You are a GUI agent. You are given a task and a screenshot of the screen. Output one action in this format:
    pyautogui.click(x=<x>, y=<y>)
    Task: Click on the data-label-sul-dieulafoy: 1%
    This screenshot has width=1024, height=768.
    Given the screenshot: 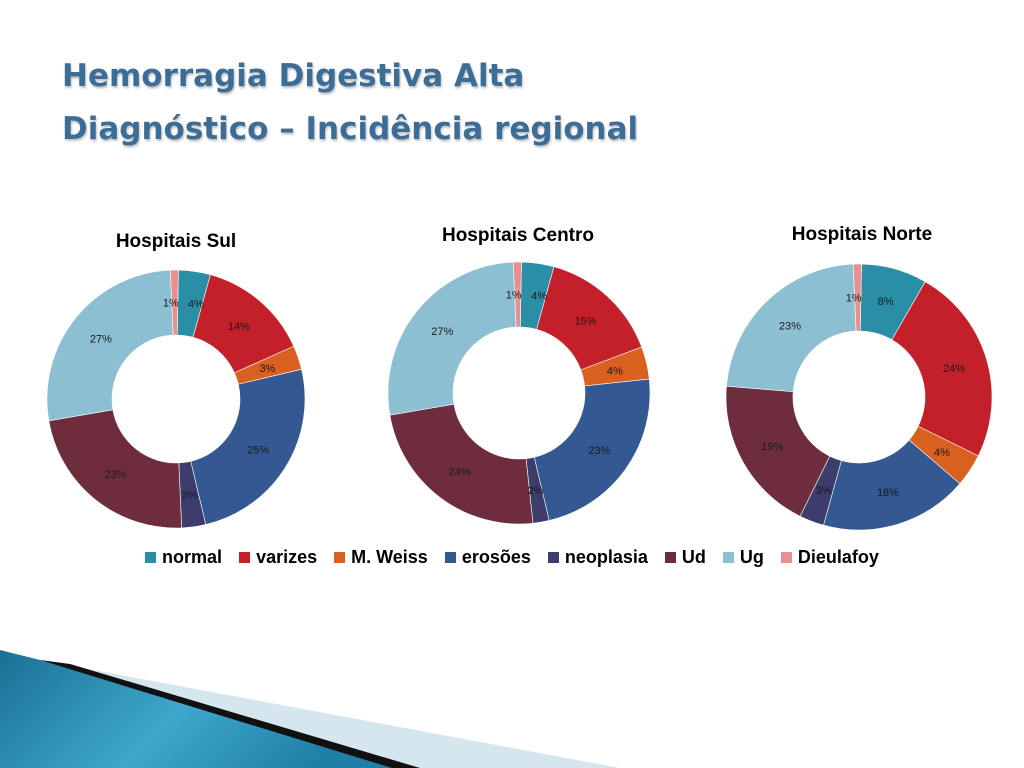 What is the action you would take?
    pyautogui.click(x=171, y=304)
    